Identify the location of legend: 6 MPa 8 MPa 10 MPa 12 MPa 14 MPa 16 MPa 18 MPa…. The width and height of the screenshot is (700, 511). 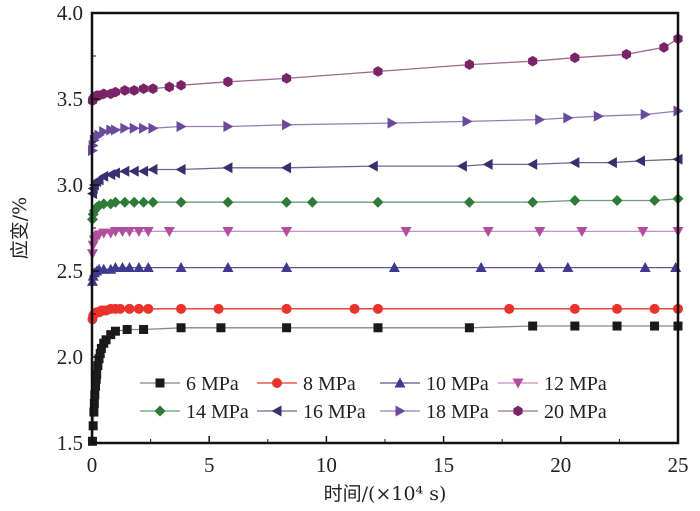
(373, 398).